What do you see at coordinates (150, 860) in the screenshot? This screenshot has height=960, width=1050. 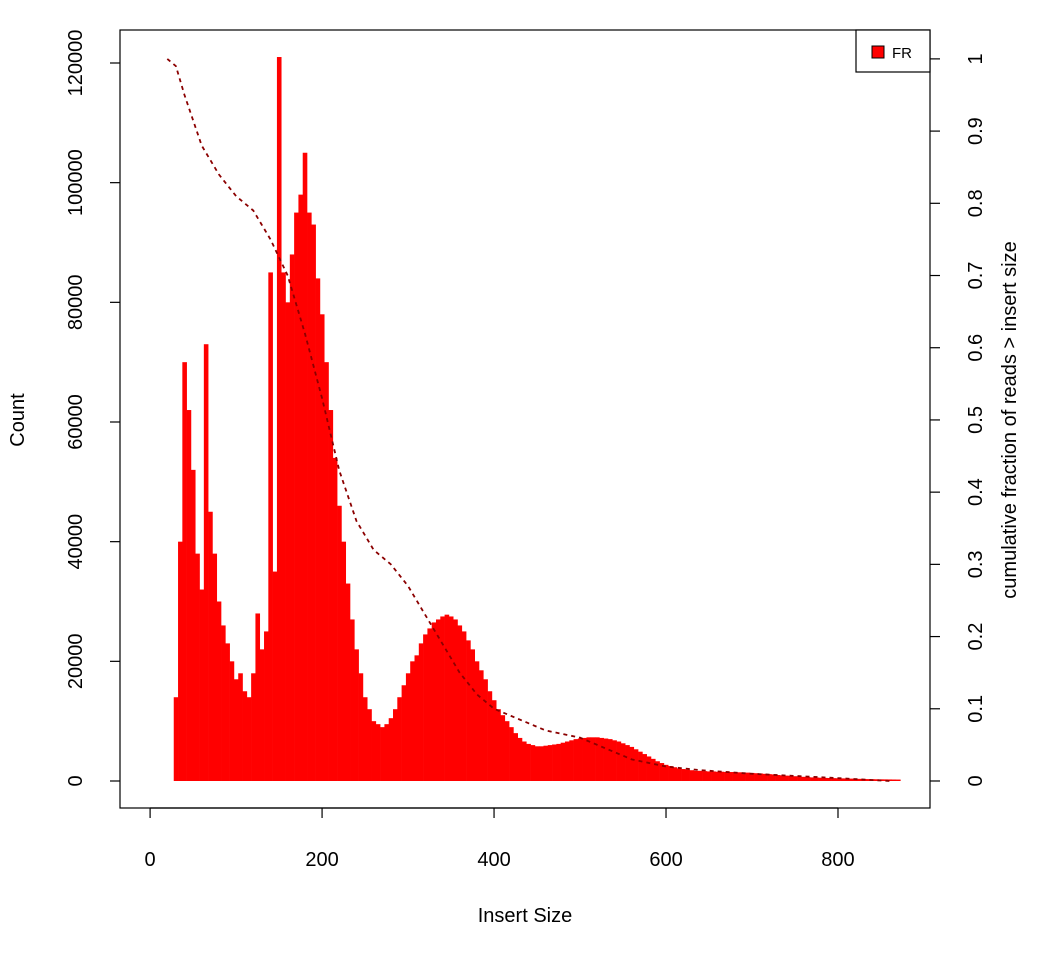 I see `x-tick-label: 0` at bounding box center [150, 860].